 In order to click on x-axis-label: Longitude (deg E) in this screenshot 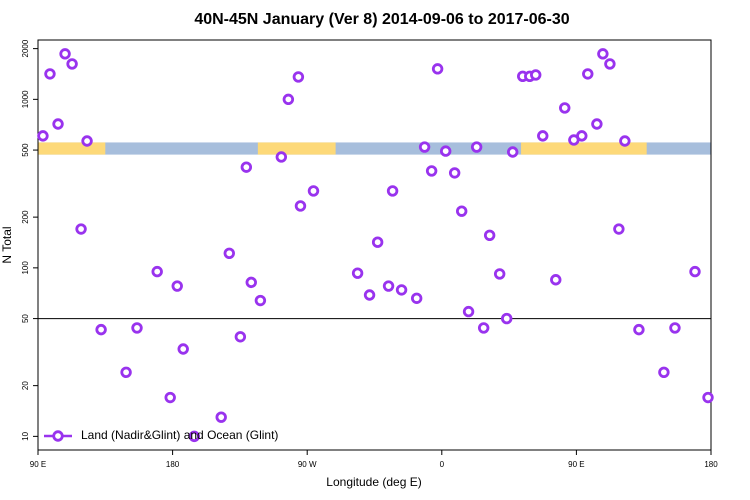, I will do `click(373, 482)`.